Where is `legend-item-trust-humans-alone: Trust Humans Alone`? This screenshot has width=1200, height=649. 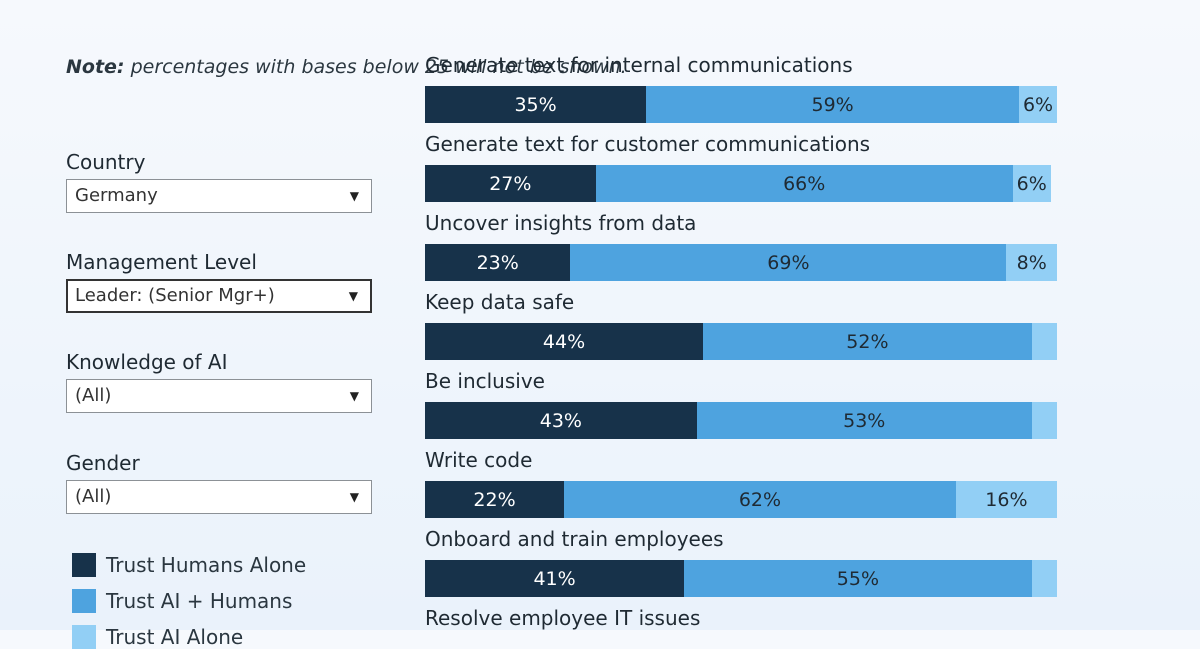
legend-item-trust-humans-alone: Trust Humans Alone is located at coordinates (189, 565).